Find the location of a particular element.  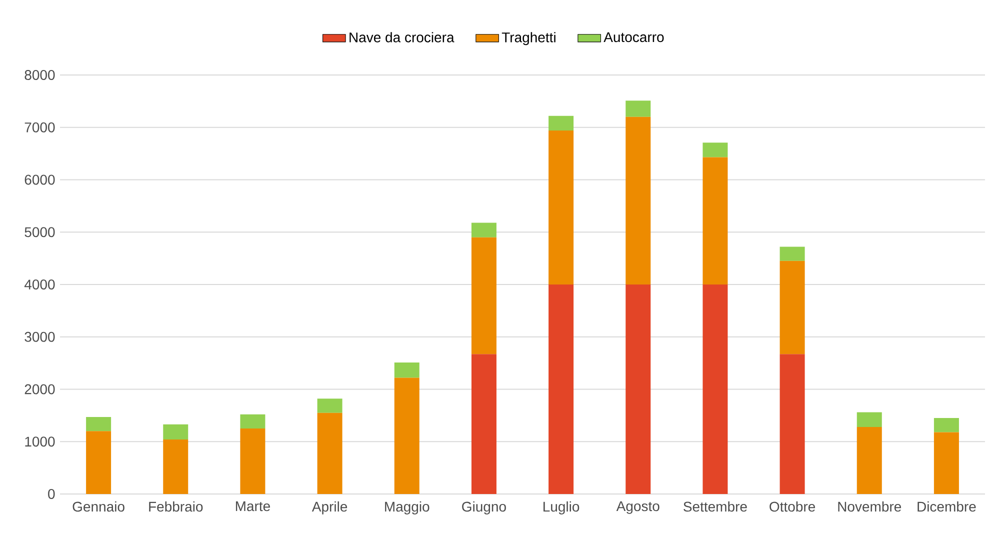

y-tick-label: 2000 is located at coordinates (39, 389).